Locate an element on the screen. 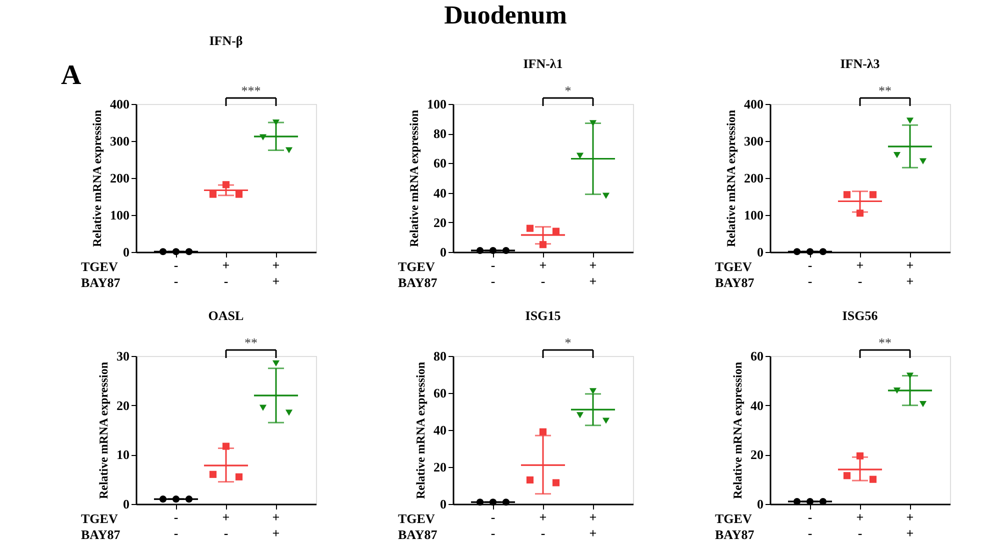 Image resolution: width=993 pixels, height=558 pixels. chart-title: OASL is located at coordinates (226, 315).